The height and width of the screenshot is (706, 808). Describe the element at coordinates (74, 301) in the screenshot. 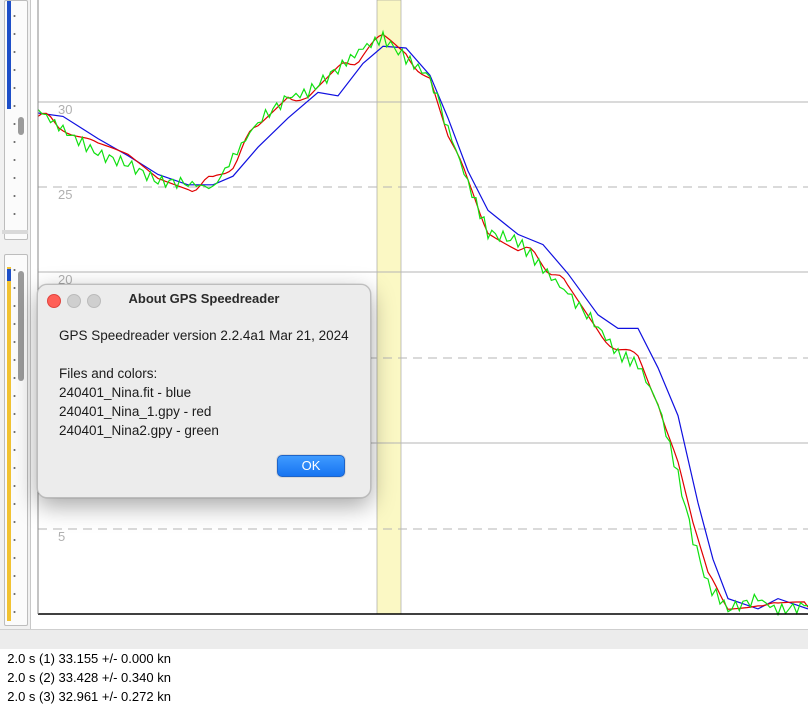

I see `minimize-window-button` at that location.